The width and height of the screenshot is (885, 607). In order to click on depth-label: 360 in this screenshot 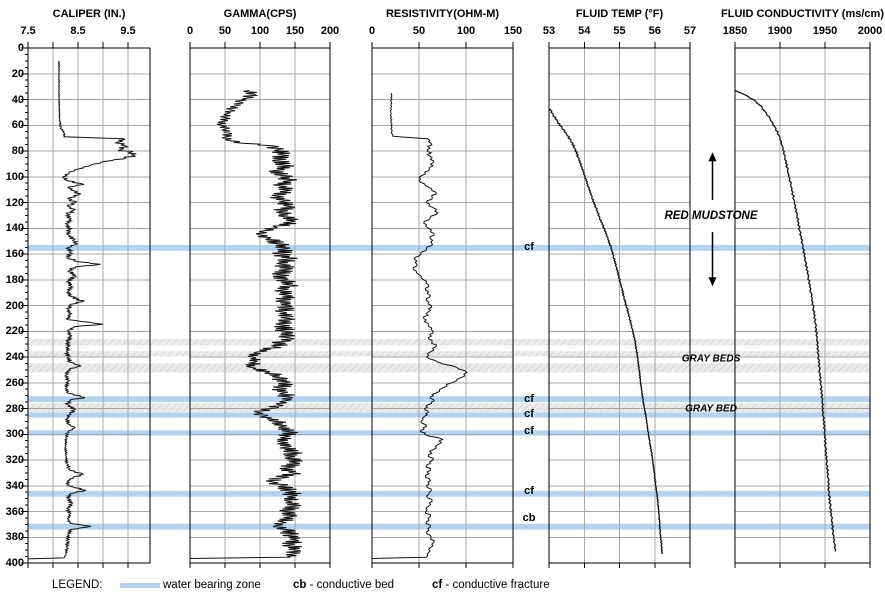, I will do `click(14, 511)`.